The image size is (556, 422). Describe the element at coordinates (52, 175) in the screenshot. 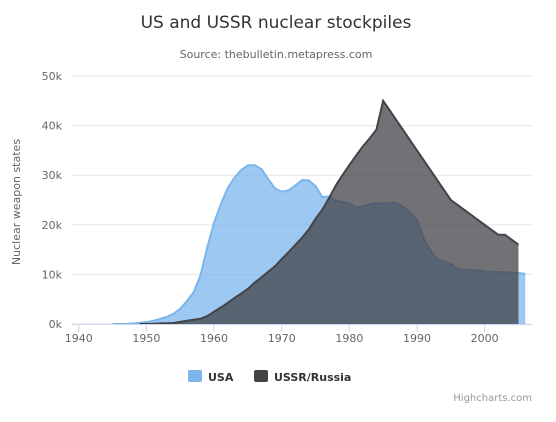

I see `y-tick-label: 30k` at that location.